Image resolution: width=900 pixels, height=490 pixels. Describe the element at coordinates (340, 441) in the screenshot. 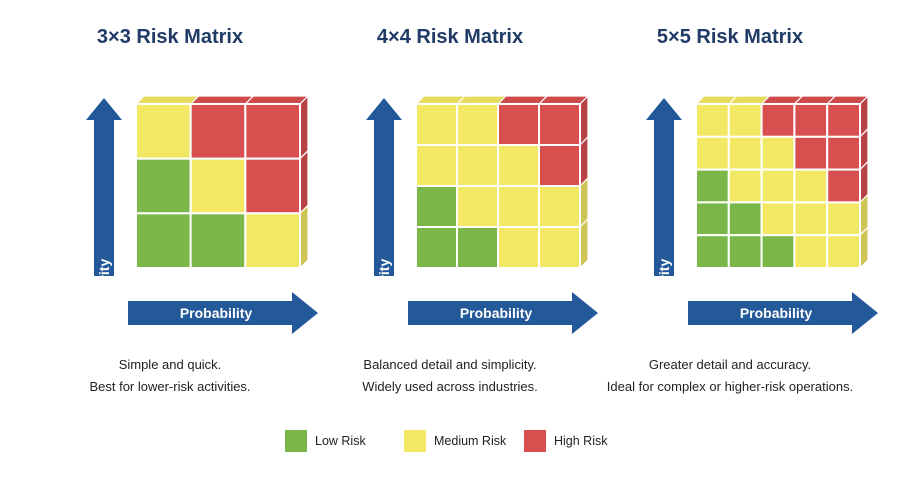

I see `legend-label-low: Low Risk` at that location.